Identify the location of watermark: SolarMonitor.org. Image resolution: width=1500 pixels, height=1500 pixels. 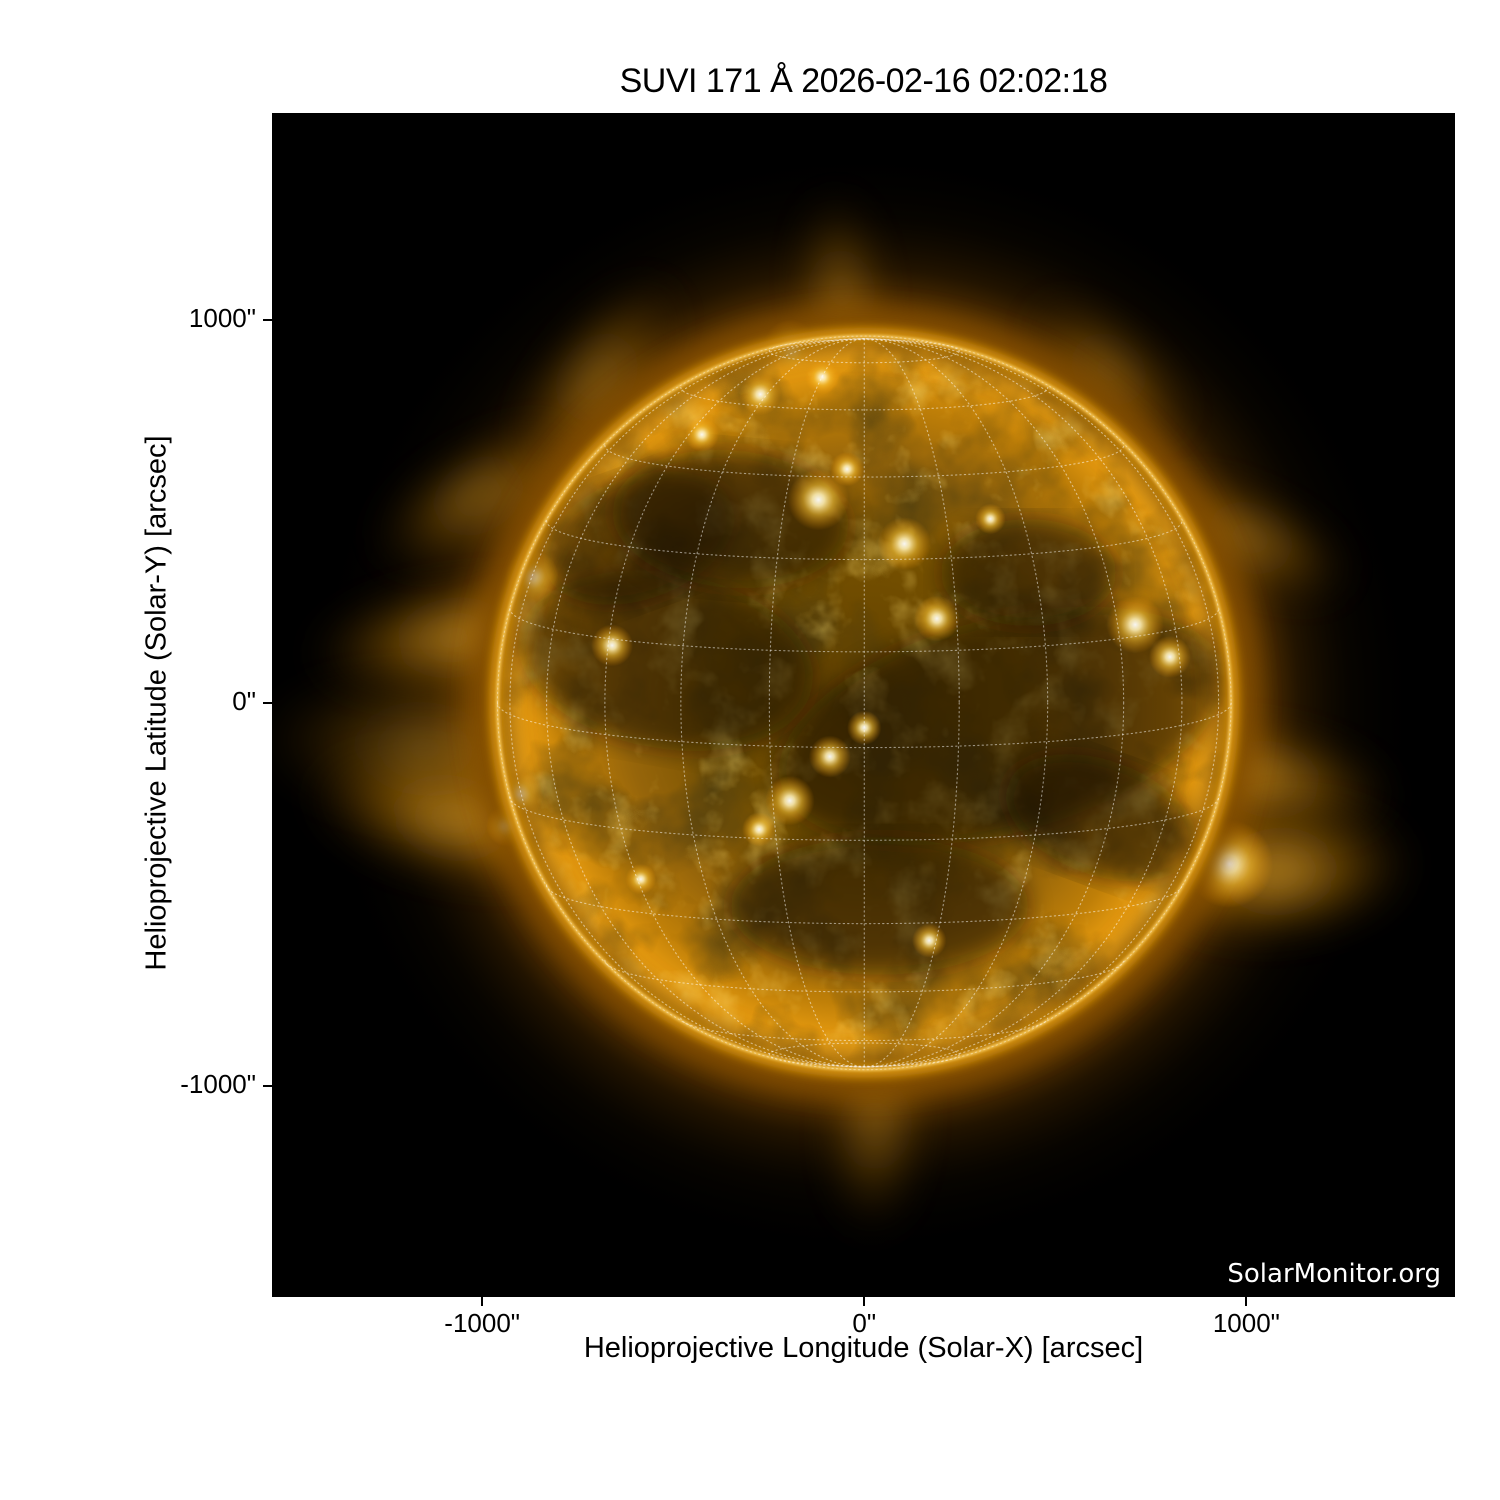
(1334, 1274).